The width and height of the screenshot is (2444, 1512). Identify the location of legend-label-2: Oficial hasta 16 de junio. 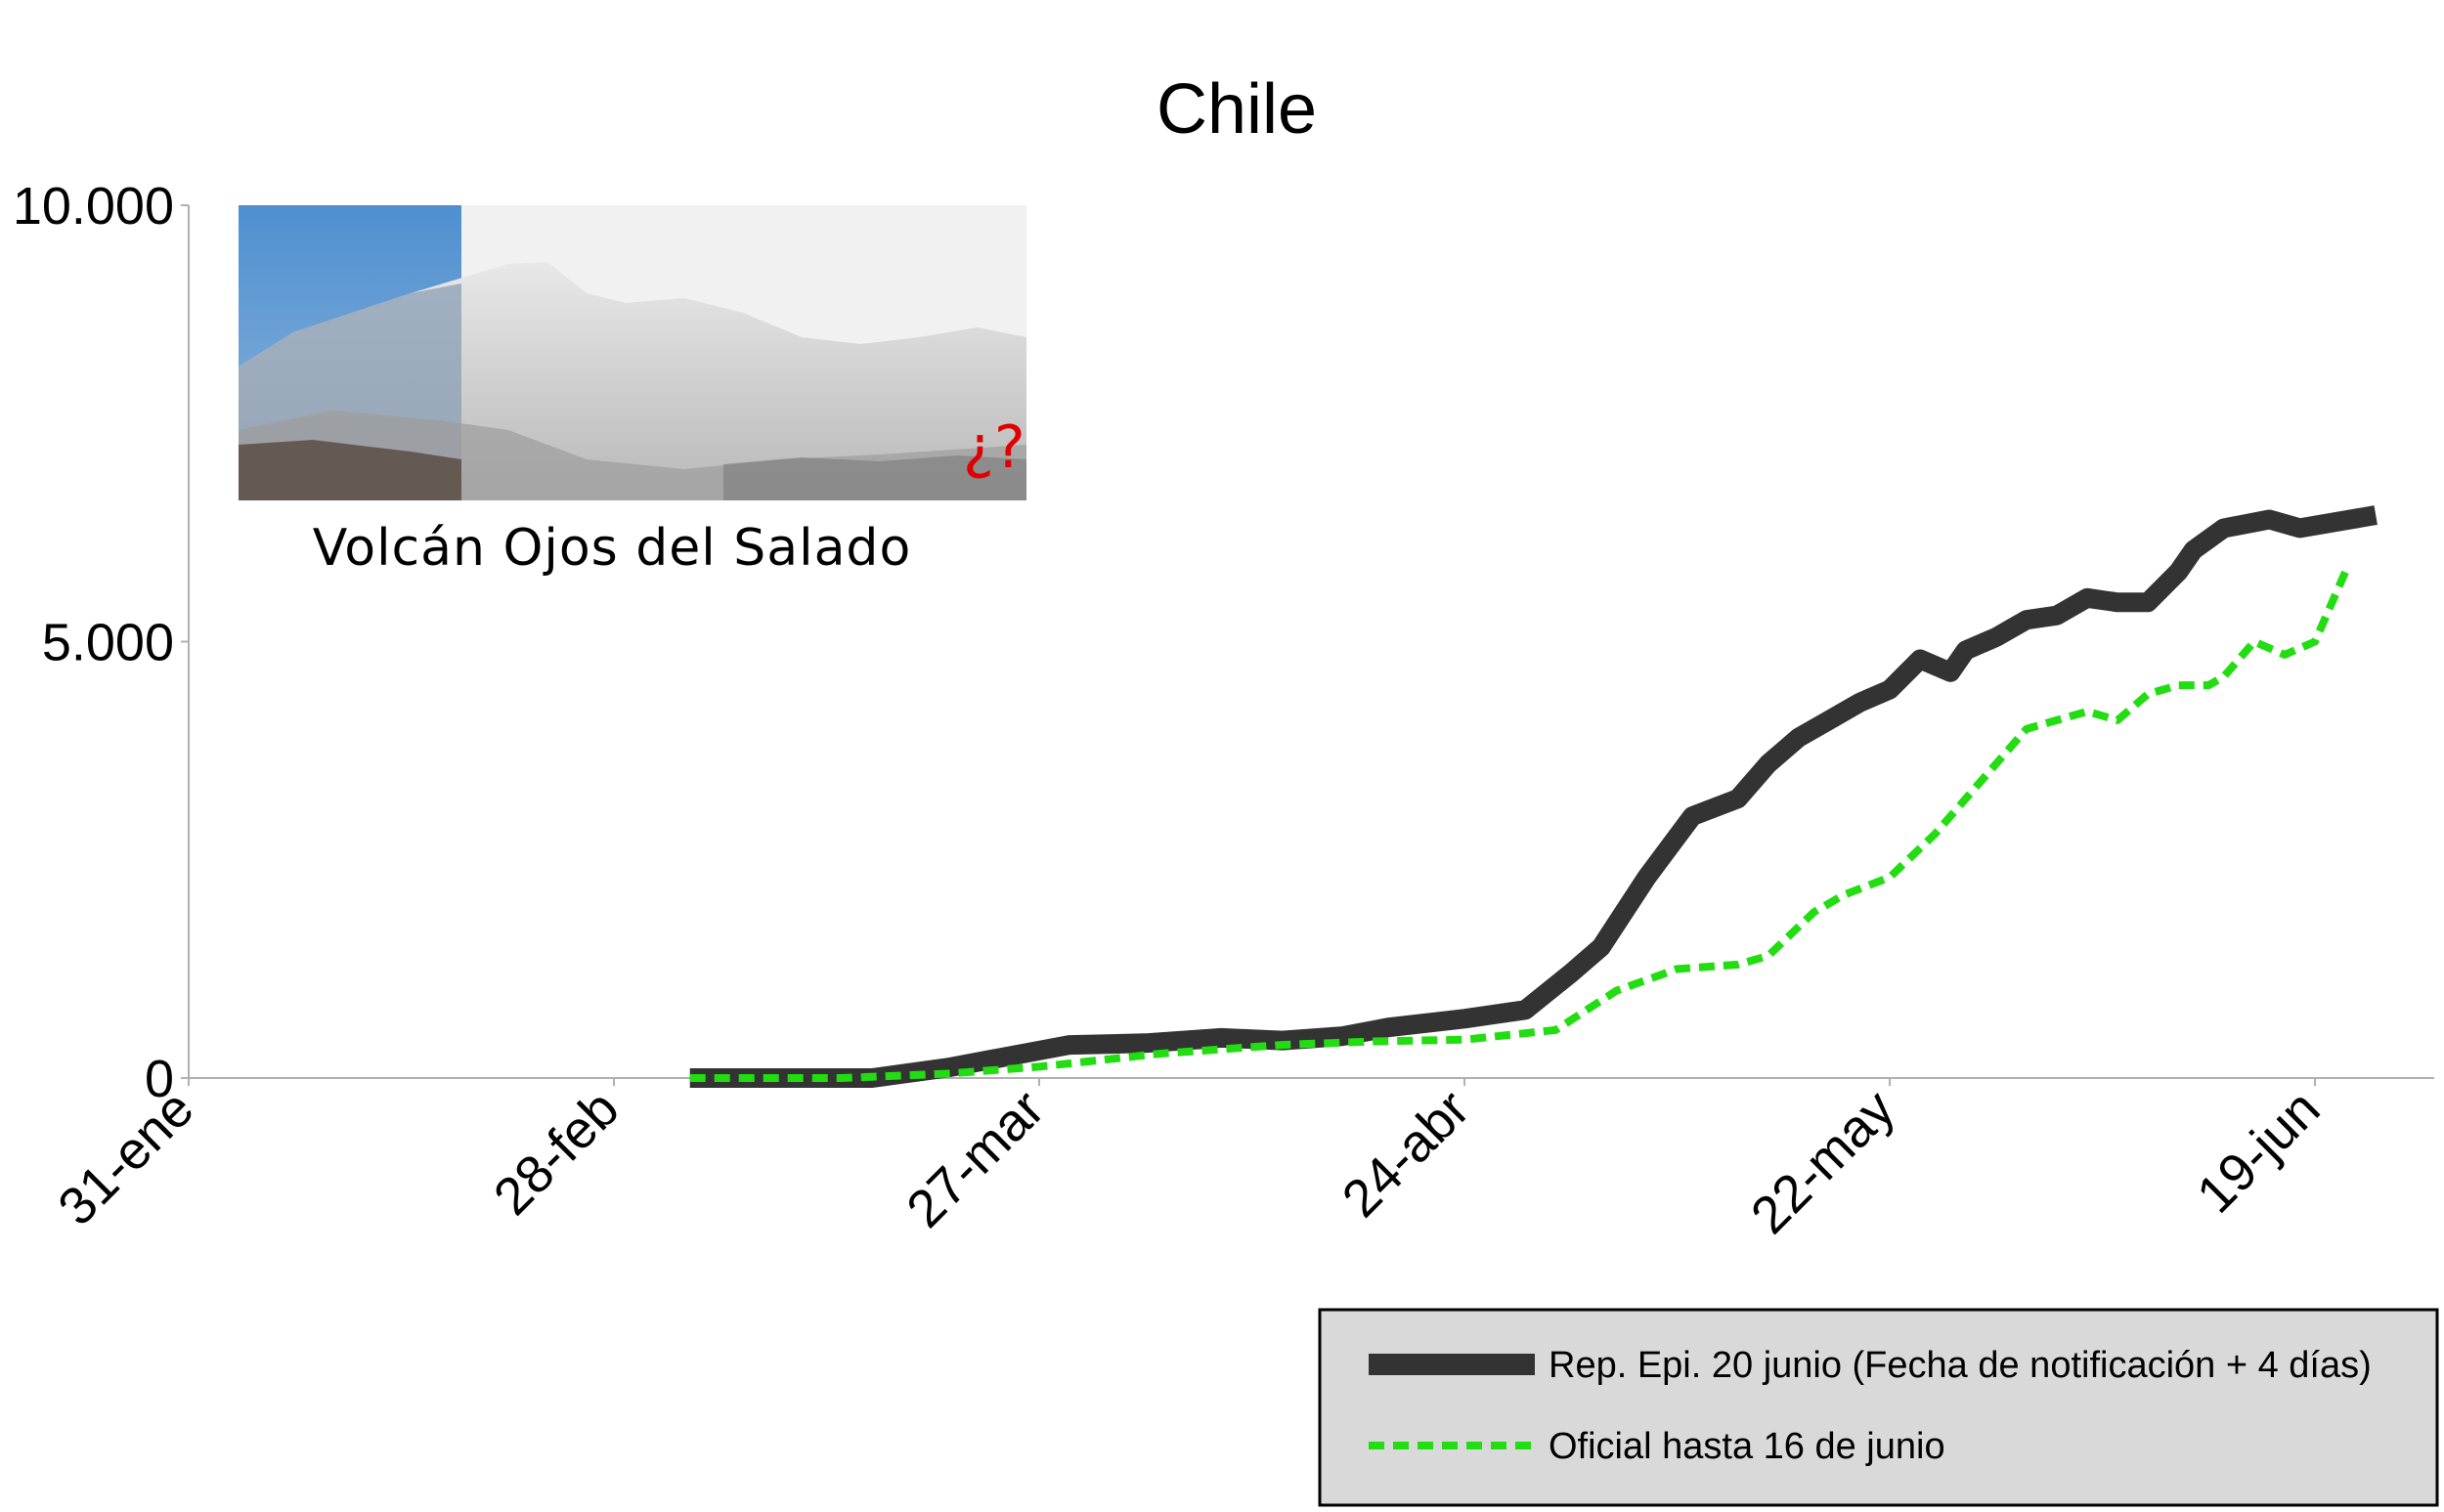
(1747, 1446).